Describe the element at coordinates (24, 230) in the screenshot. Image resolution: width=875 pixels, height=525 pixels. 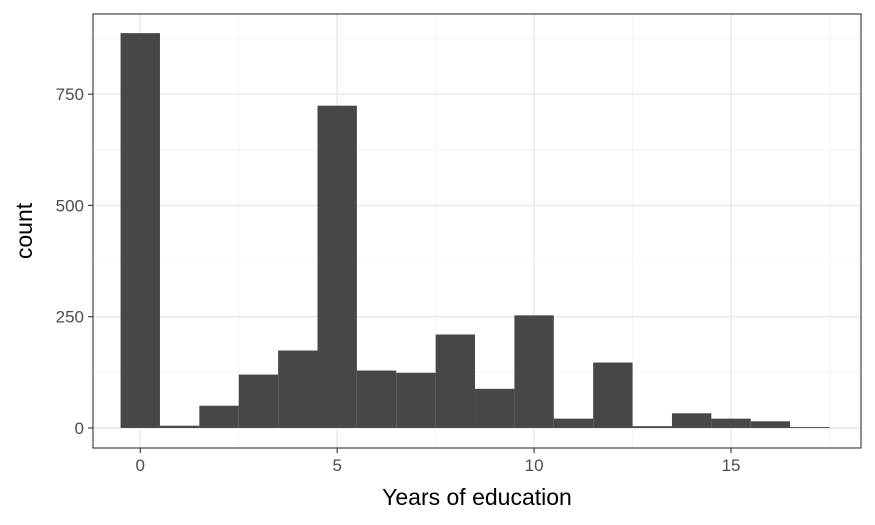
I see `y-axis-title: count` at that location.